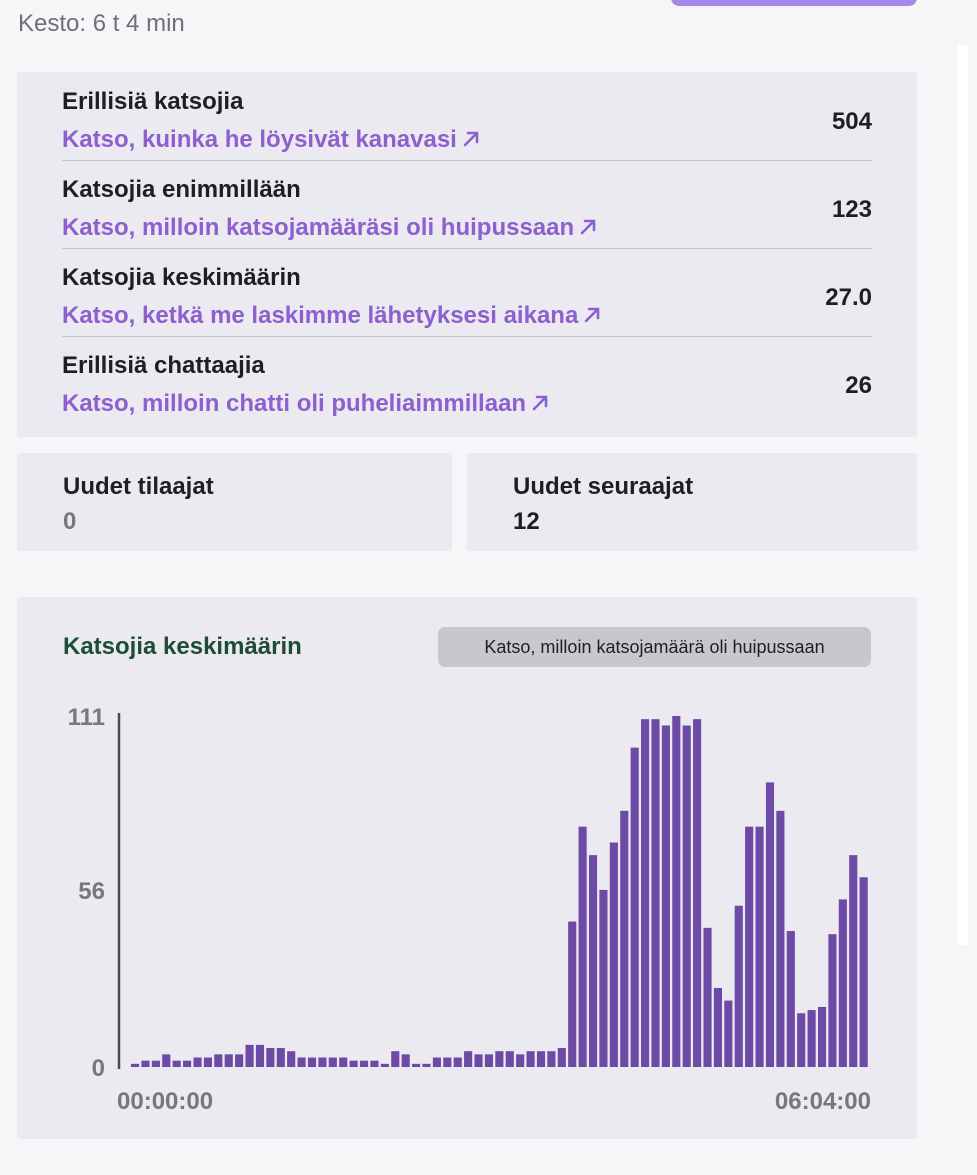  What do you see at coordinates (823, 1101) in the screenshot?
I see `x-tick-label-end: 06:04:00` at bounding box center [823, 1101].